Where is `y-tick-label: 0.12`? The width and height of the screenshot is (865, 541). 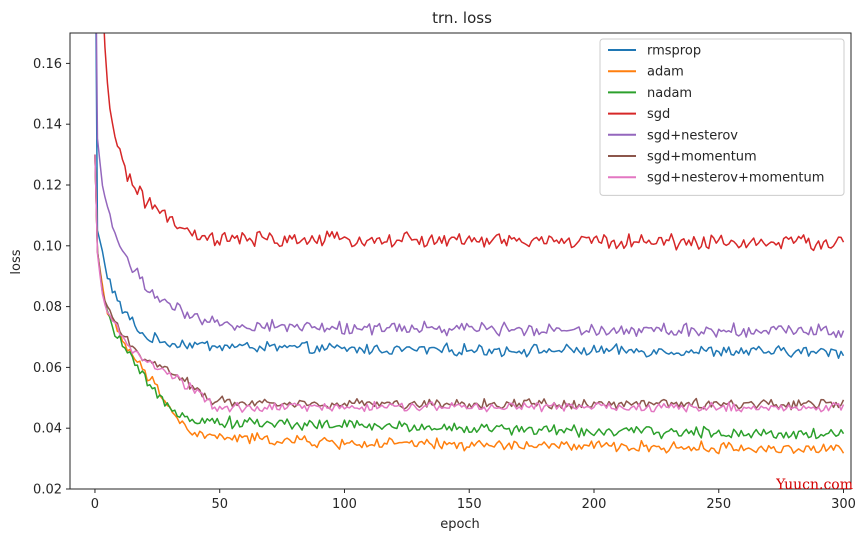
y-tick-label: 0.12 is located at coordinates (47, 186).